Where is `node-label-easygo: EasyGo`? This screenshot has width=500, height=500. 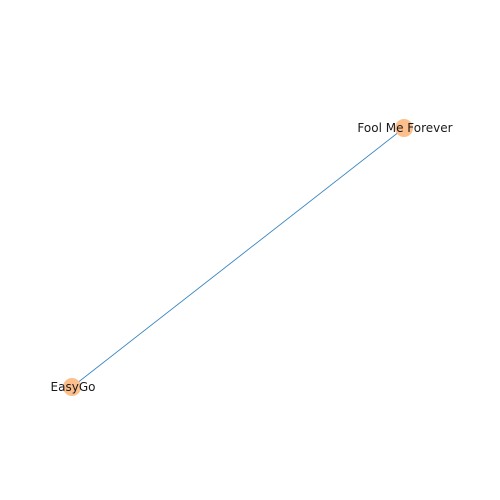 node-label-easygo: EasyGo is located at coordinates (73, 387).